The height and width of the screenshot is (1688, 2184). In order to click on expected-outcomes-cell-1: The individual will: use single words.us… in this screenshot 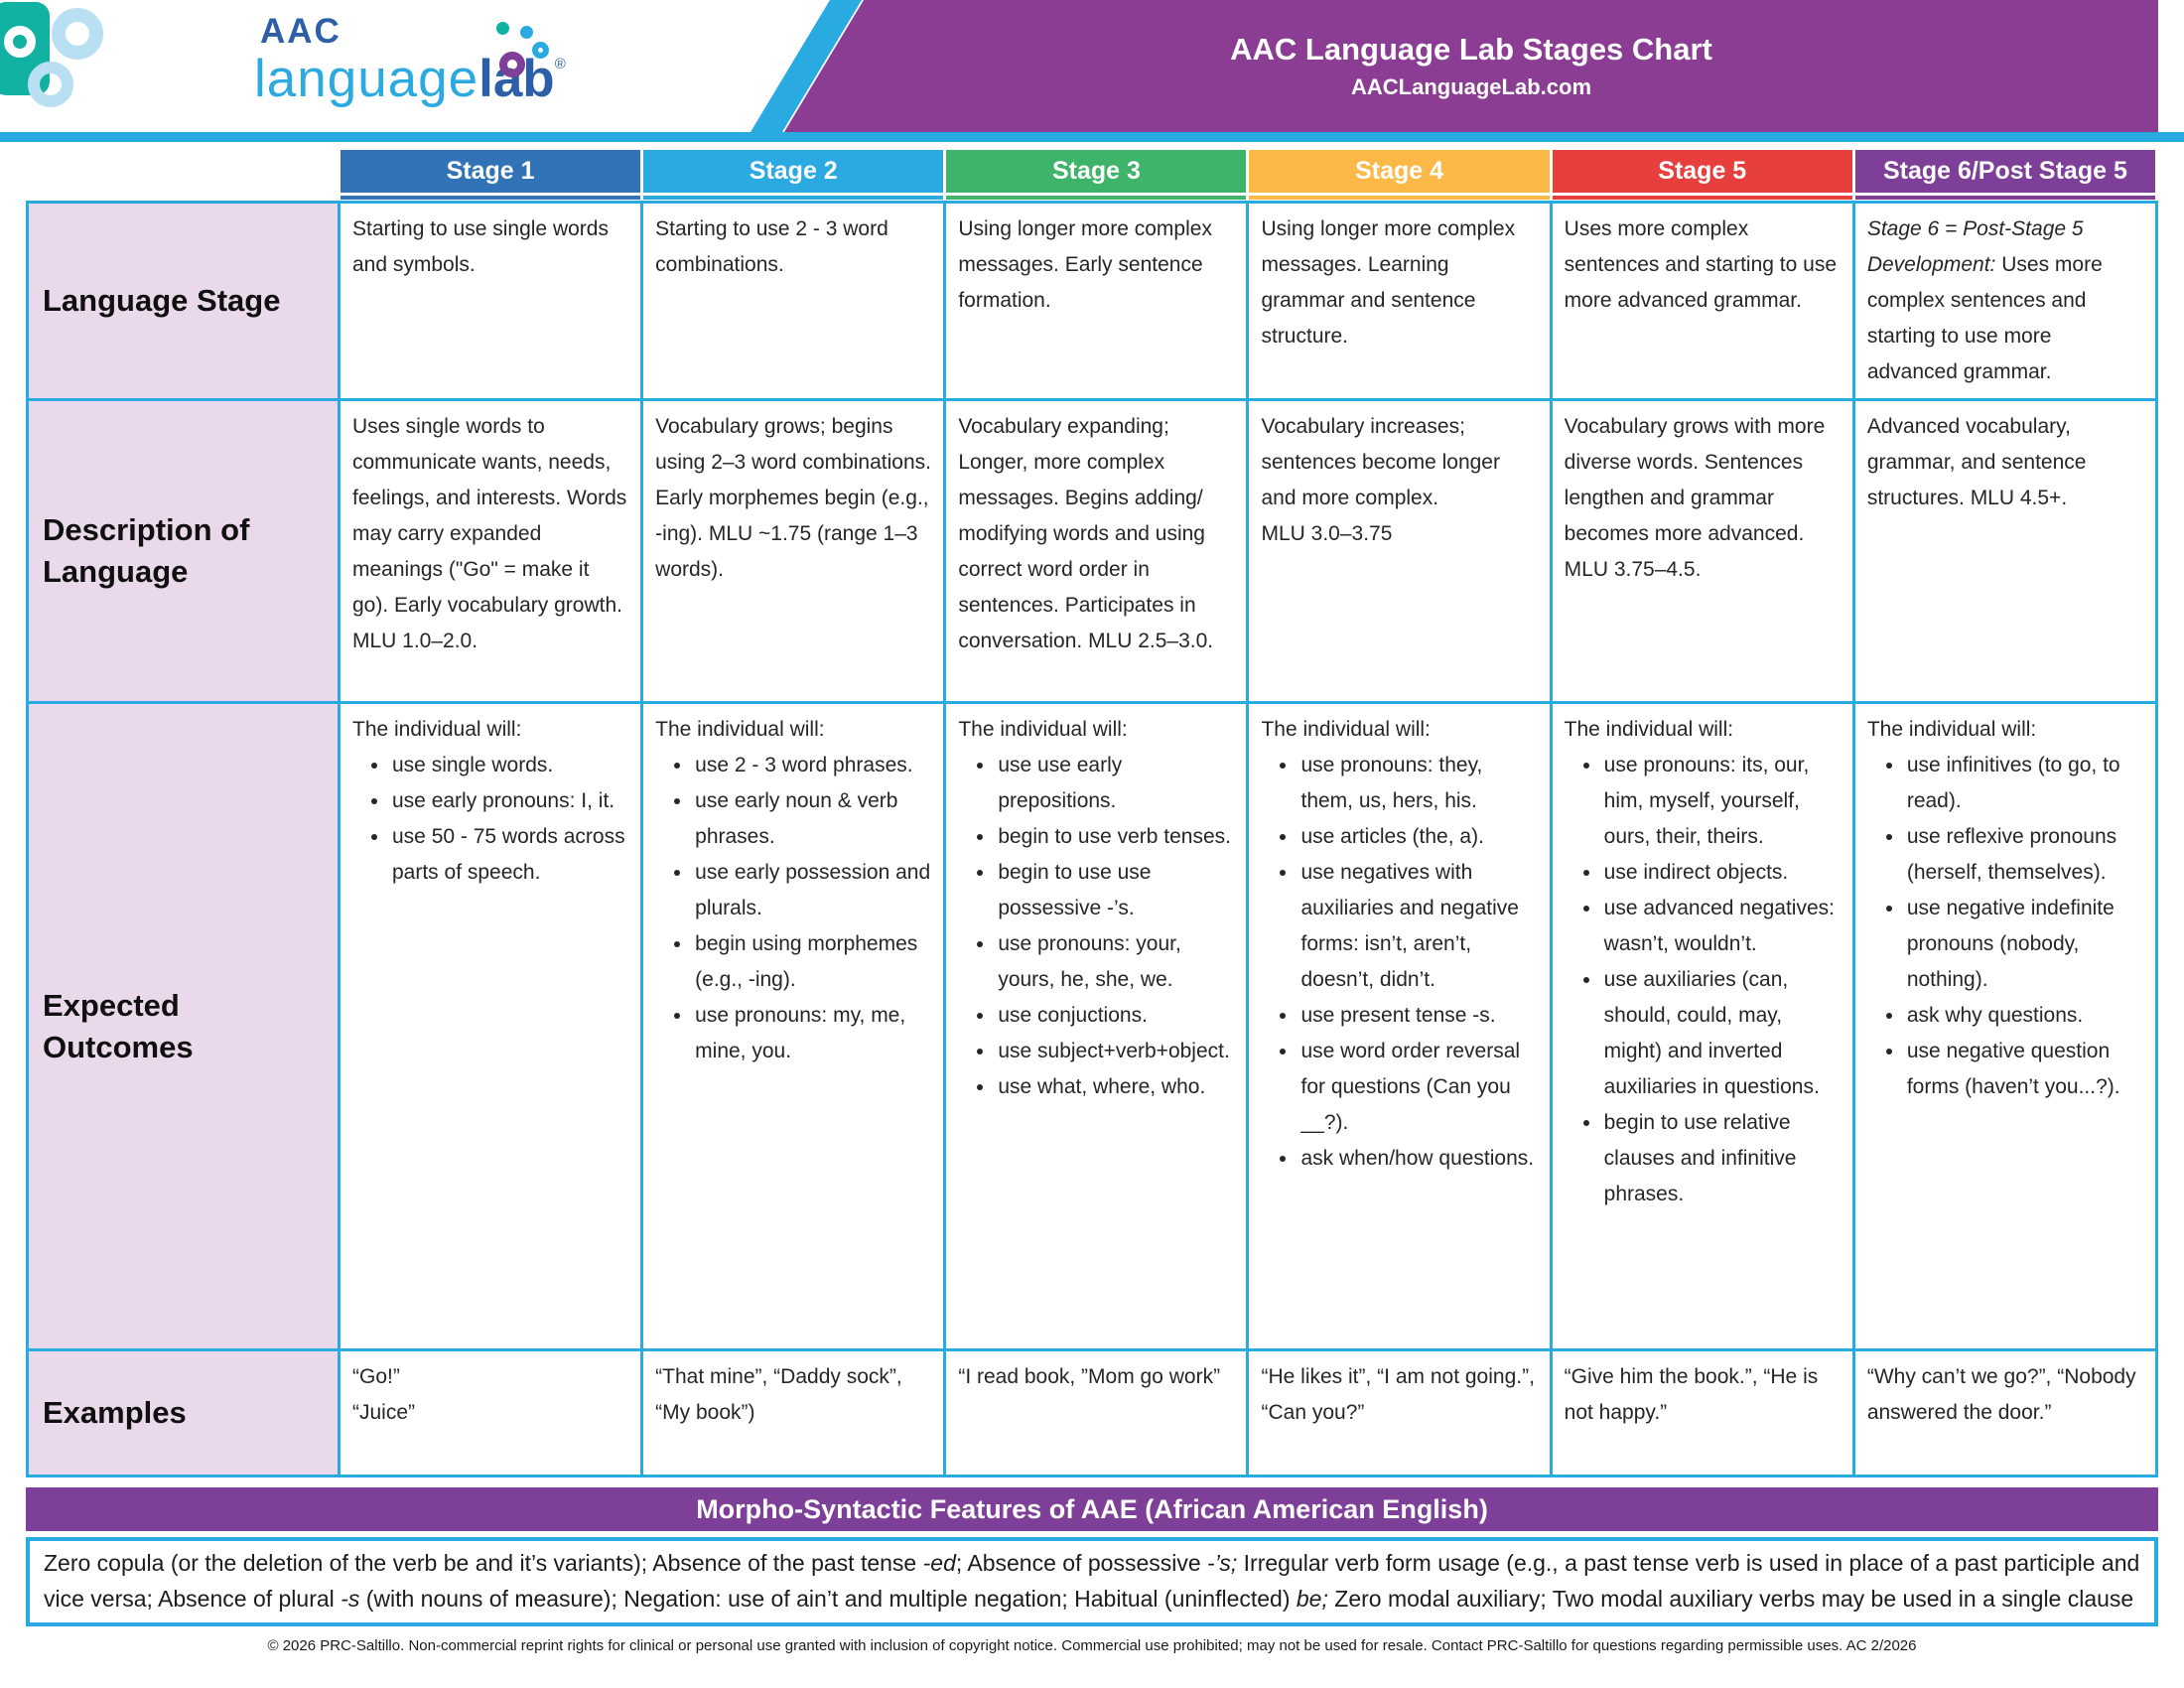, I will do `click(491, 1026)`.